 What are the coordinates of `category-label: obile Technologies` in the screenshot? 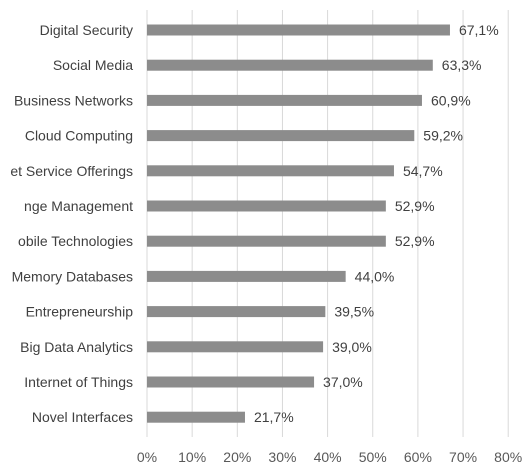 It's located at (75, 241).